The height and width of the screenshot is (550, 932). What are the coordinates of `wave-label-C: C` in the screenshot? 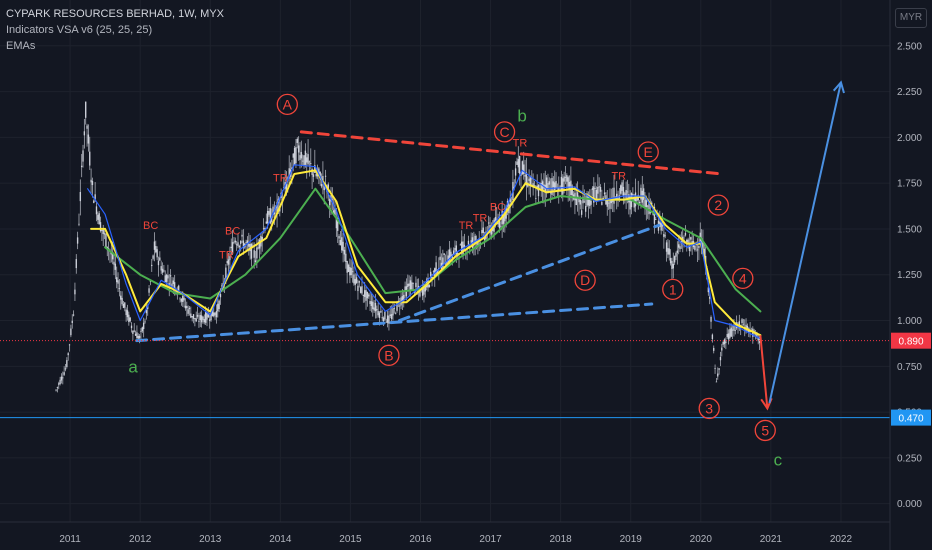 It's located at (505, 132).